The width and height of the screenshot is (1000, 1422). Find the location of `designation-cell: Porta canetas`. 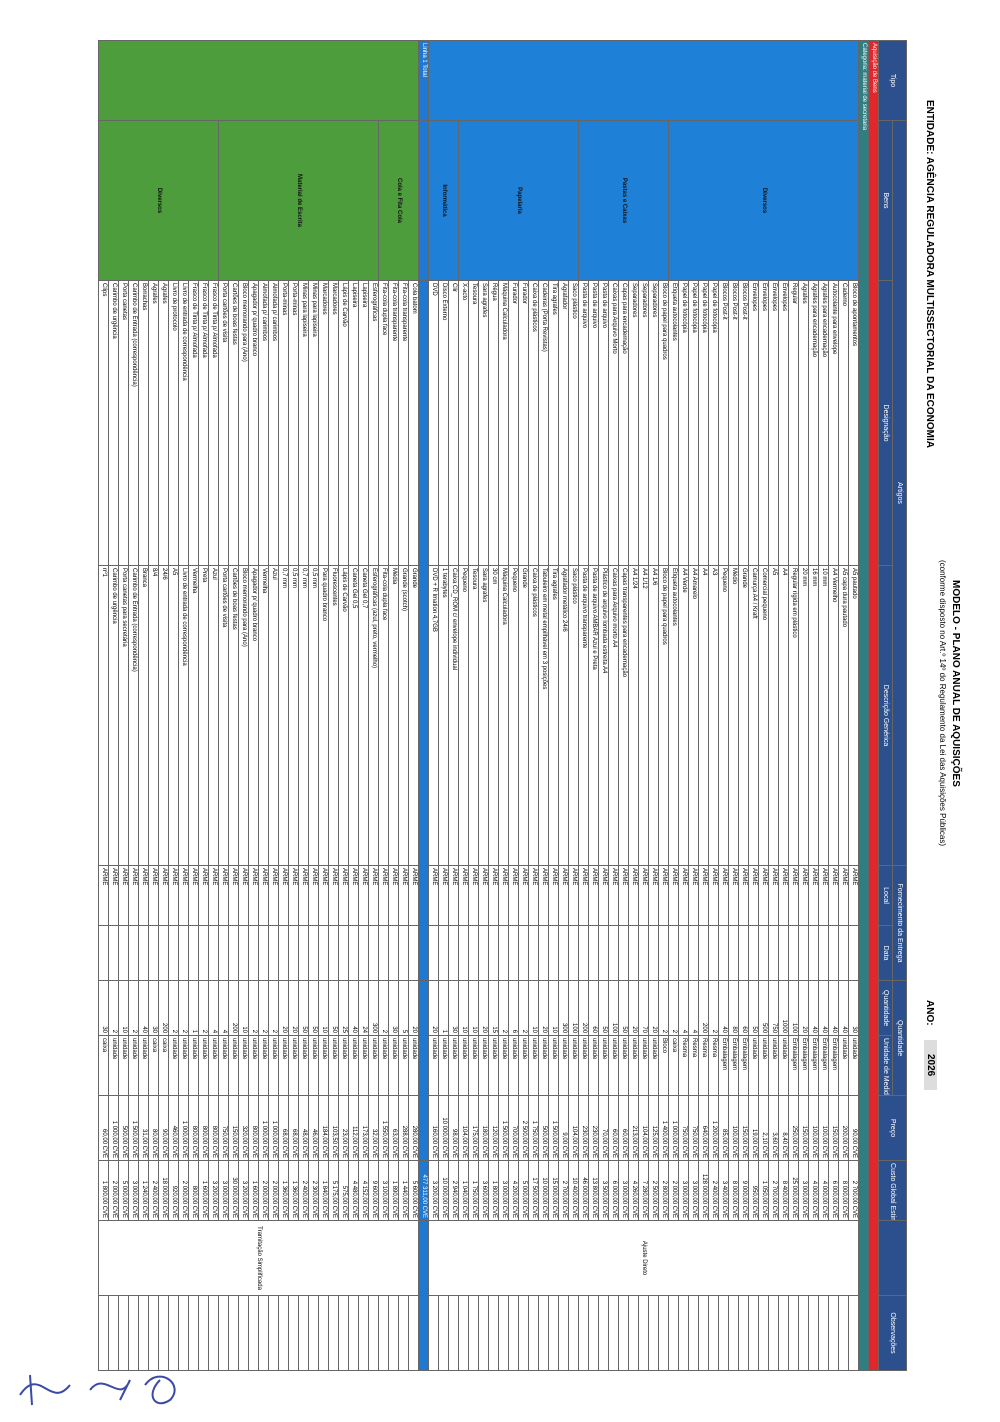

designation-cell: Porta canetas is located at coordinates (123, 423).